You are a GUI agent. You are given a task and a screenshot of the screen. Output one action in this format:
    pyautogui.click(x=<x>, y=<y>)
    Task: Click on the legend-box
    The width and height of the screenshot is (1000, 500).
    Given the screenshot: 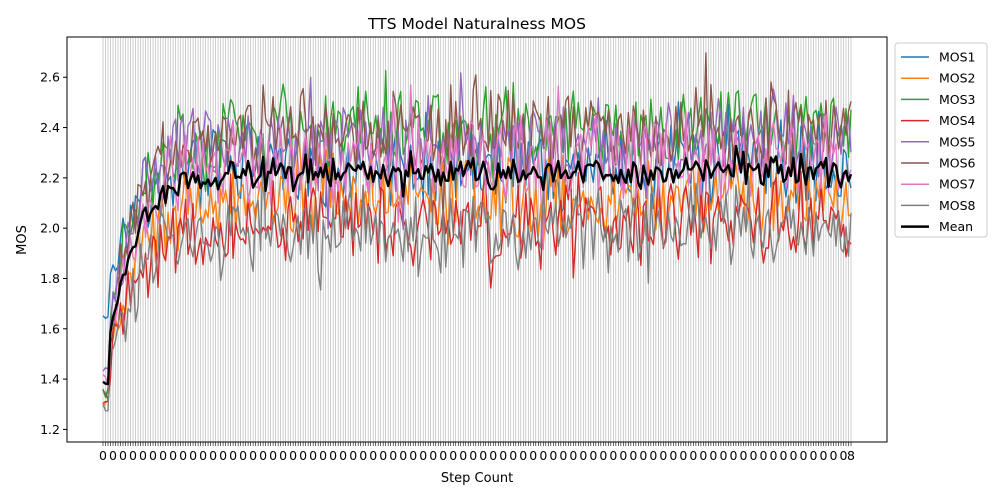 What is the action you would take?
    pyautogui.click(x=941, y=140)
    